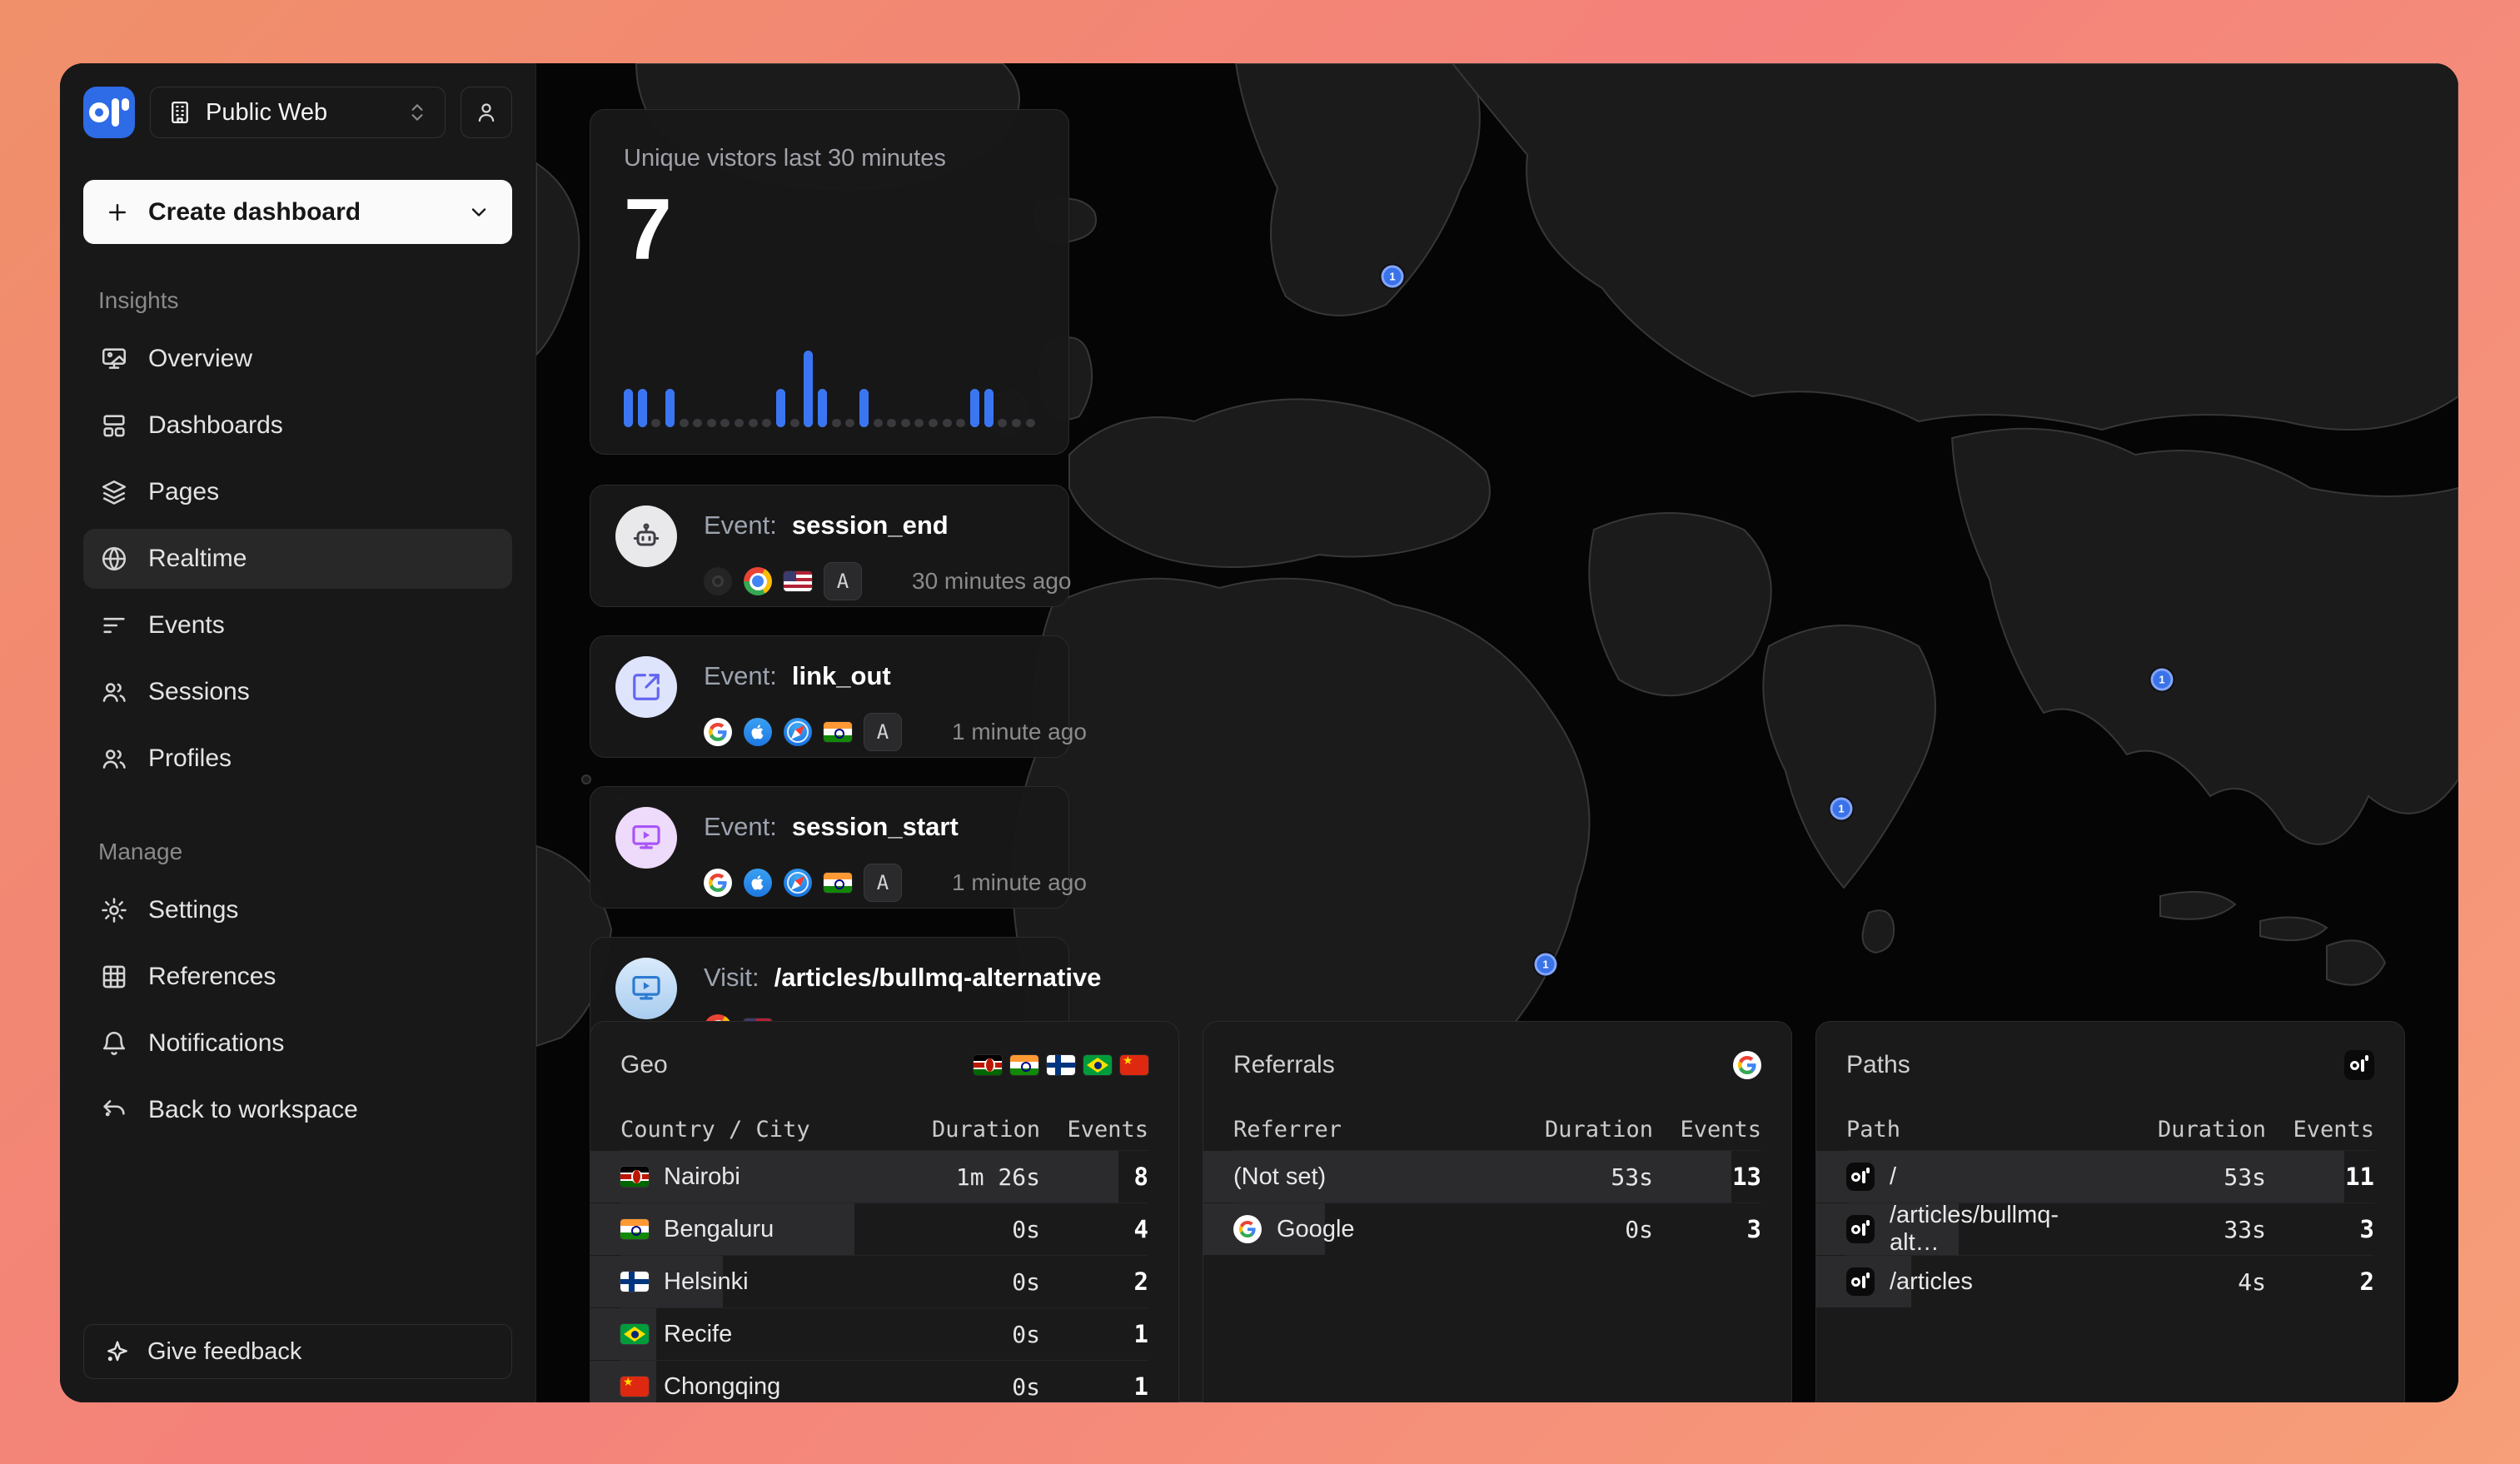 The height and width of the screenshot is (1464, 2520). What do you see at coordinates (1598, 1129) in the screenshot?
I see `column-duration: Duration` at bounding box center [1598, 1129].